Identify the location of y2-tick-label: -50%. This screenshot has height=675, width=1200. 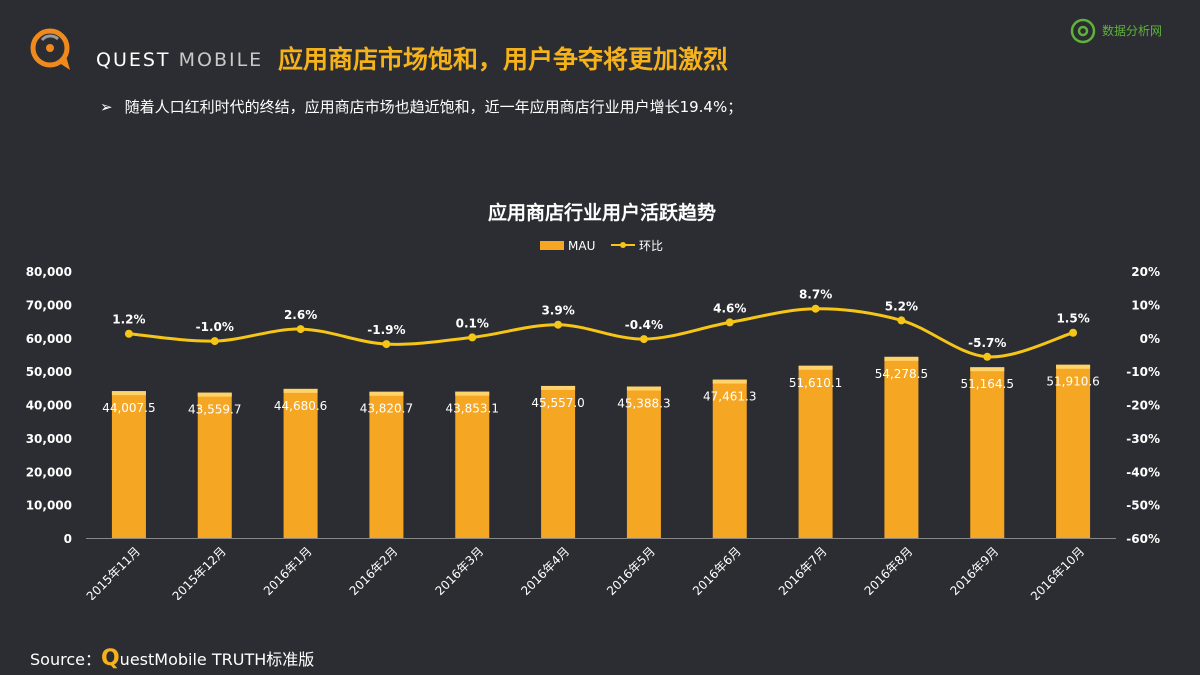
(1143, 506).